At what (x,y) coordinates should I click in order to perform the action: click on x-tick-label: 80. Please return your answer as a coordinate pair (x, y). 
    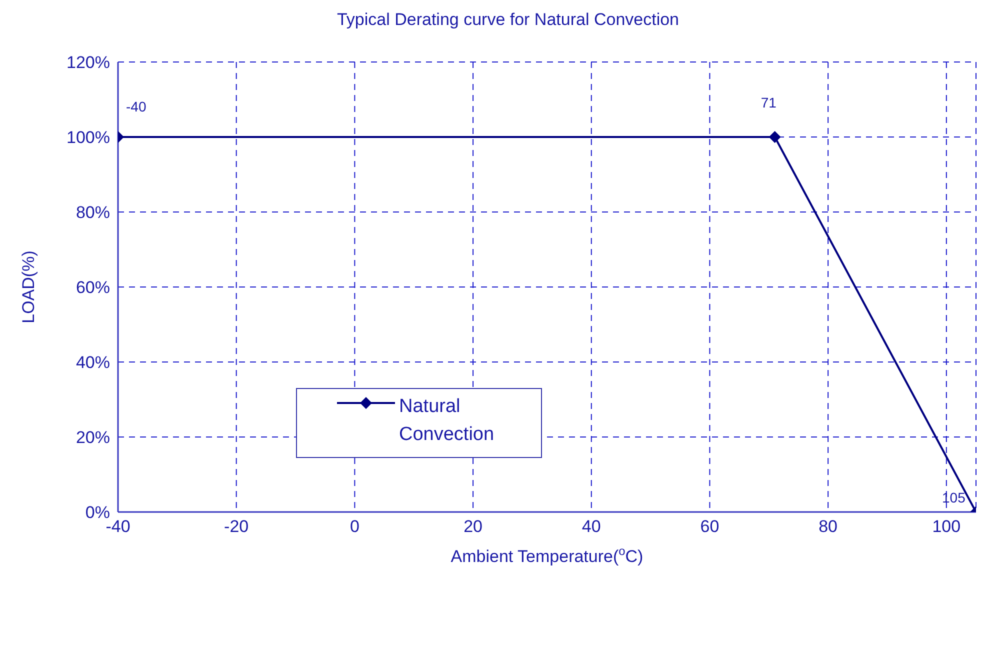
    Looking at the image, I should click on (828, 526).